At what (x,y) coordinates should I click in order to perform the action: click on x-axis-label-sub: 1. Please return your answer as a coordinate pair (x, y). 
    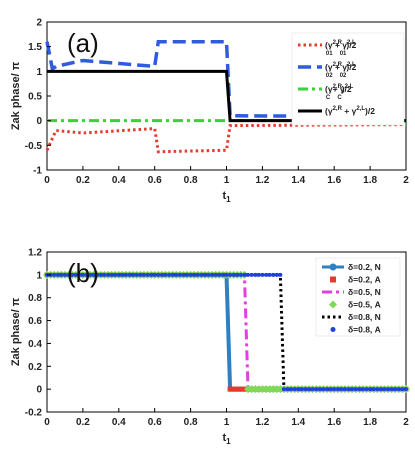
    Looking at the image, I should click on (228, 199).